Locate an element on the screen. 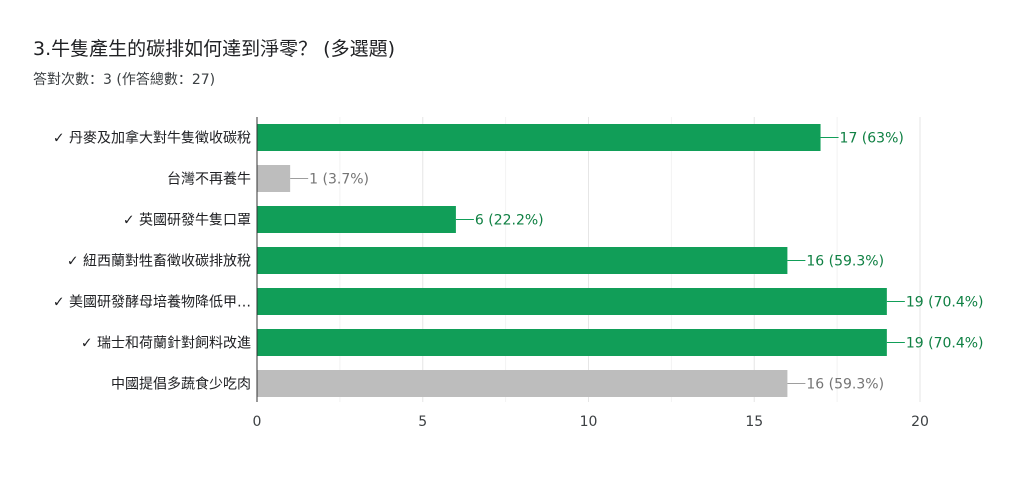 Image resolution: width=1024 pixels, height=486 pixels. x-tick-label: 10 is located at coordinates (589, 422).